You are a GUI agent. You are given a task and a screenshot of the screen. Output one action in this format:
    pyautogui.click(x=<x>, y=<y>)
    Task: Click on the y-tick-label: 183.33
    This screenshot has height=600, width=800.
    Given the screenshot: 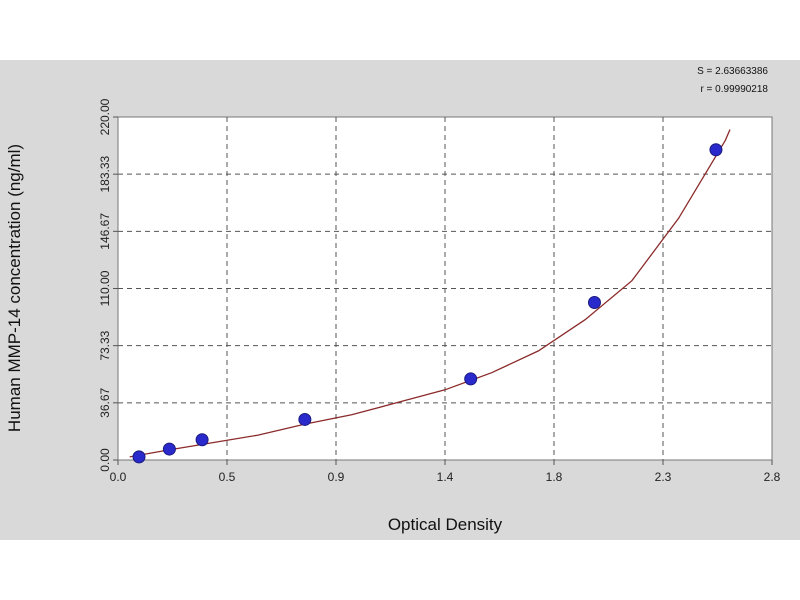 What is the action you would take?
    pyautogui.click(x=105, y=173)
    